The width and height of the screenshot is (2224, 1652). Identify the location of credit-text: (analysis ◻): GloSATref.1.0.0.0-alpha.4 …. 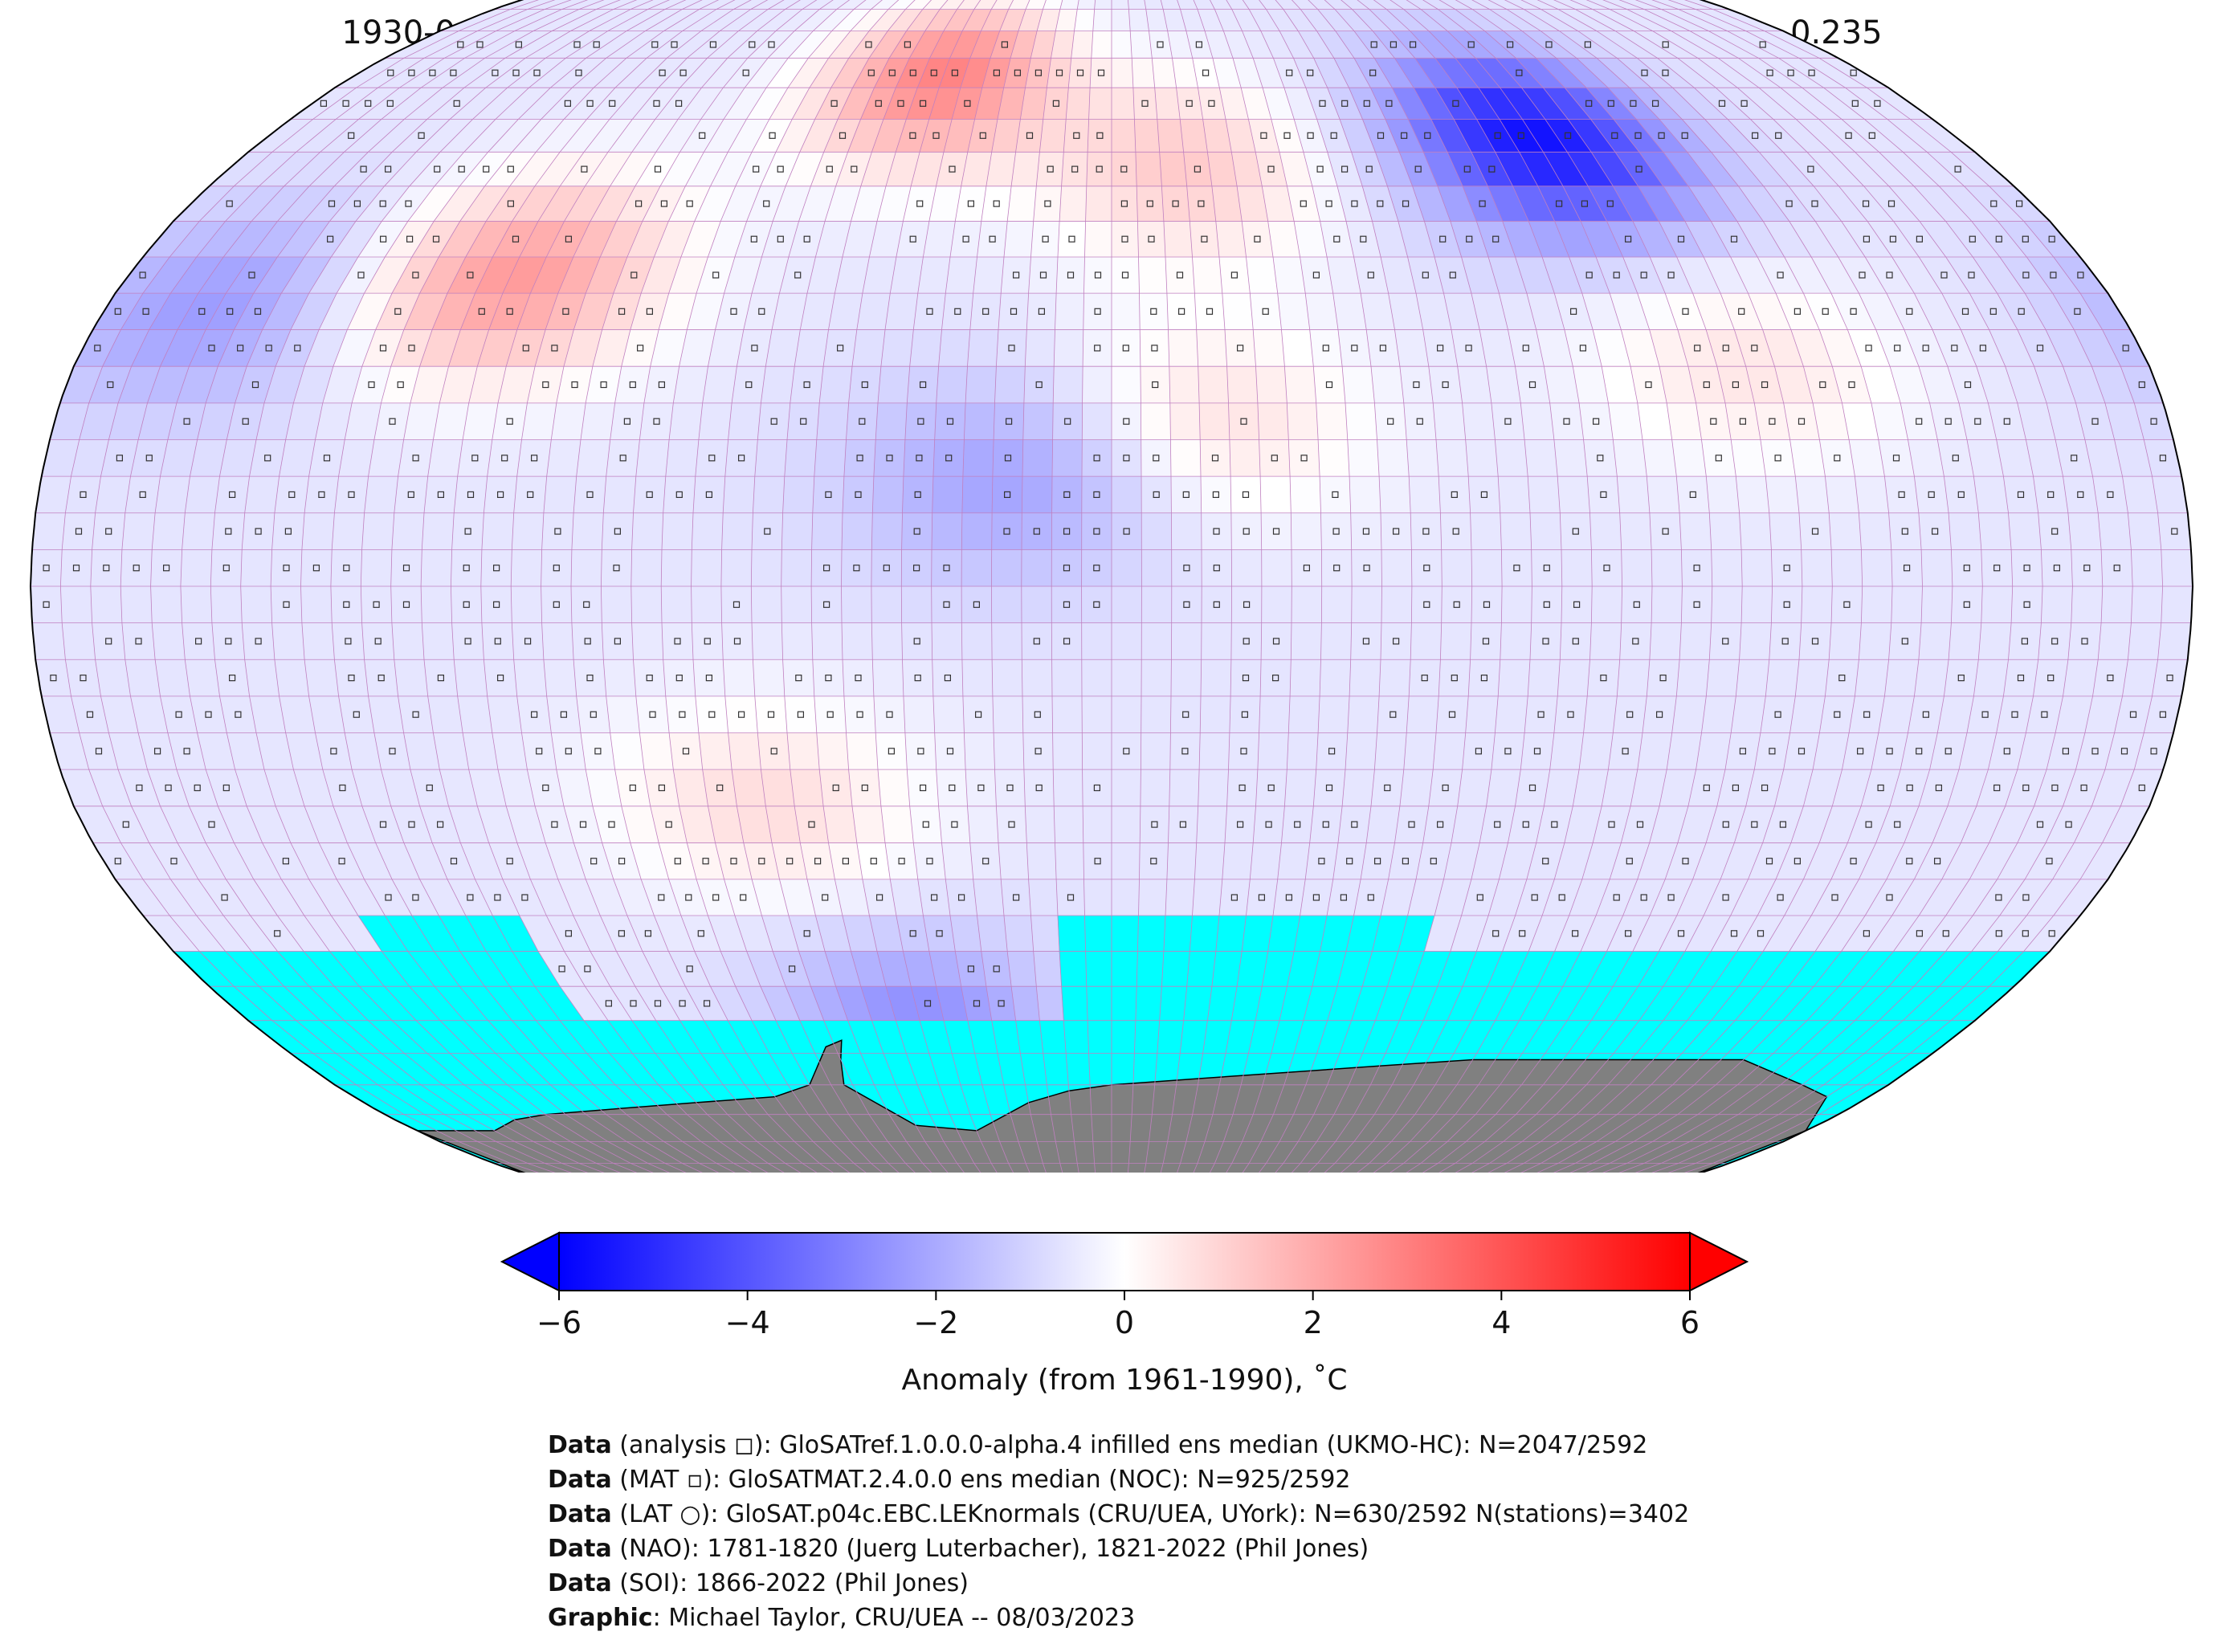
(1129, 1445).